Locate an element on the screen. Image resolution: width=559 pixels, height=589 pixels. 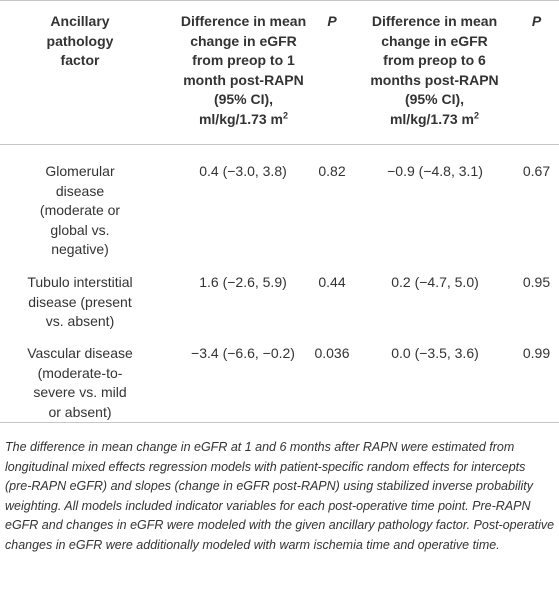
header-diff1-line6: ml/kg/1.73 m2 is located at coordinates (243, 120).